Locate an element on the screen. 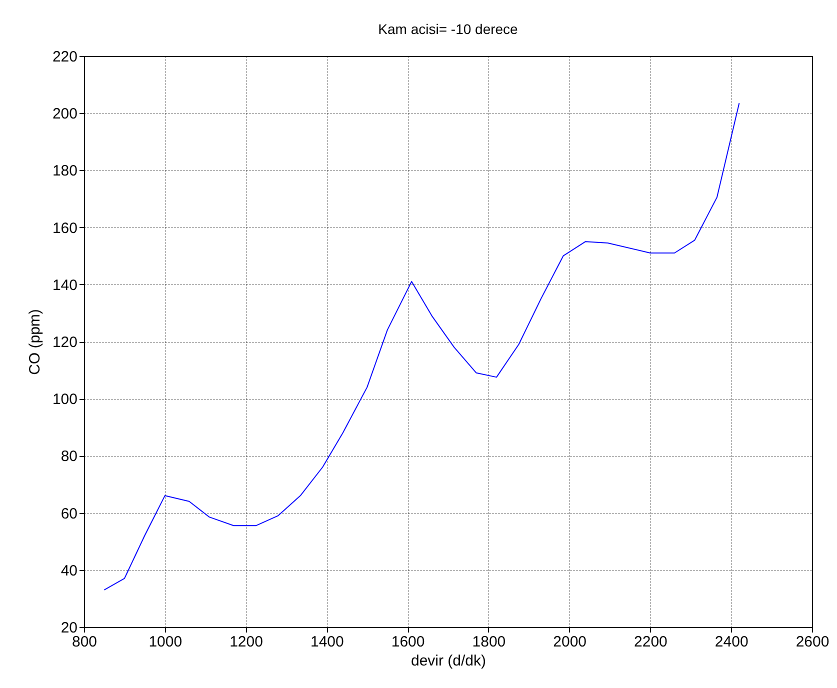  x-tick-label: 1800 is located at coordinates (489, 642).